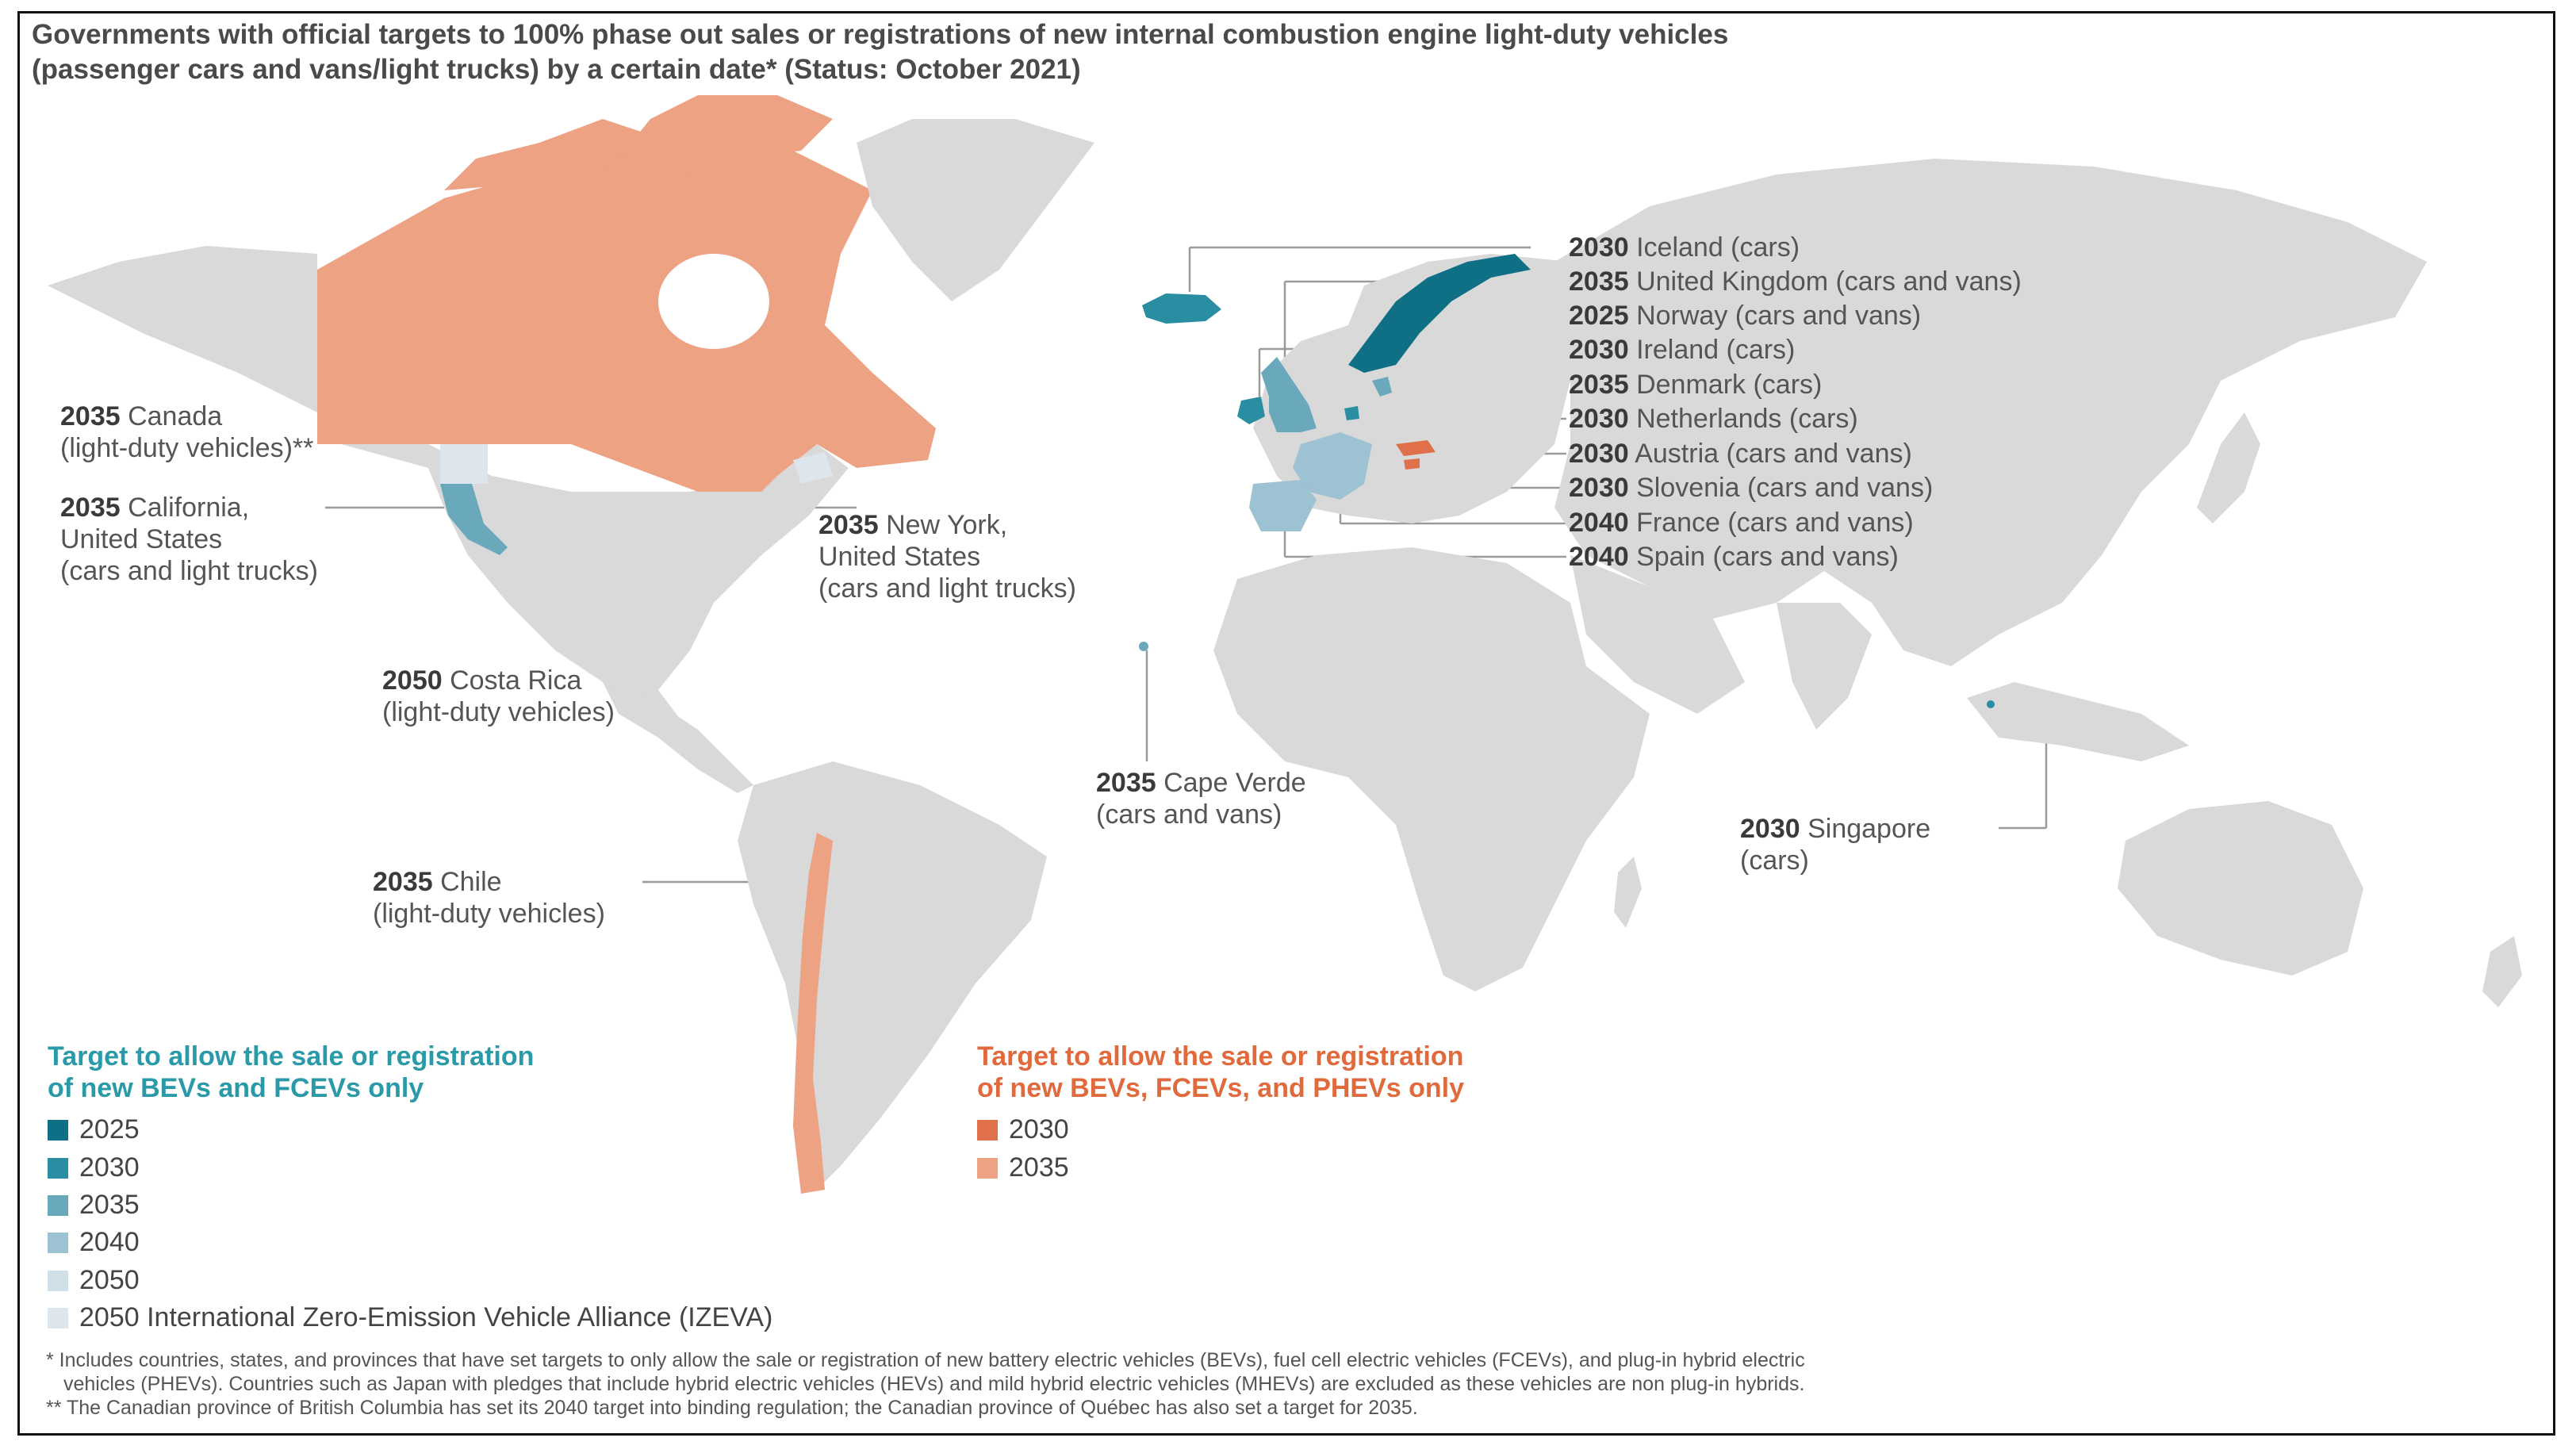 The image size is (2576, 1453). I want to click on india-land, so click(1825, 666).